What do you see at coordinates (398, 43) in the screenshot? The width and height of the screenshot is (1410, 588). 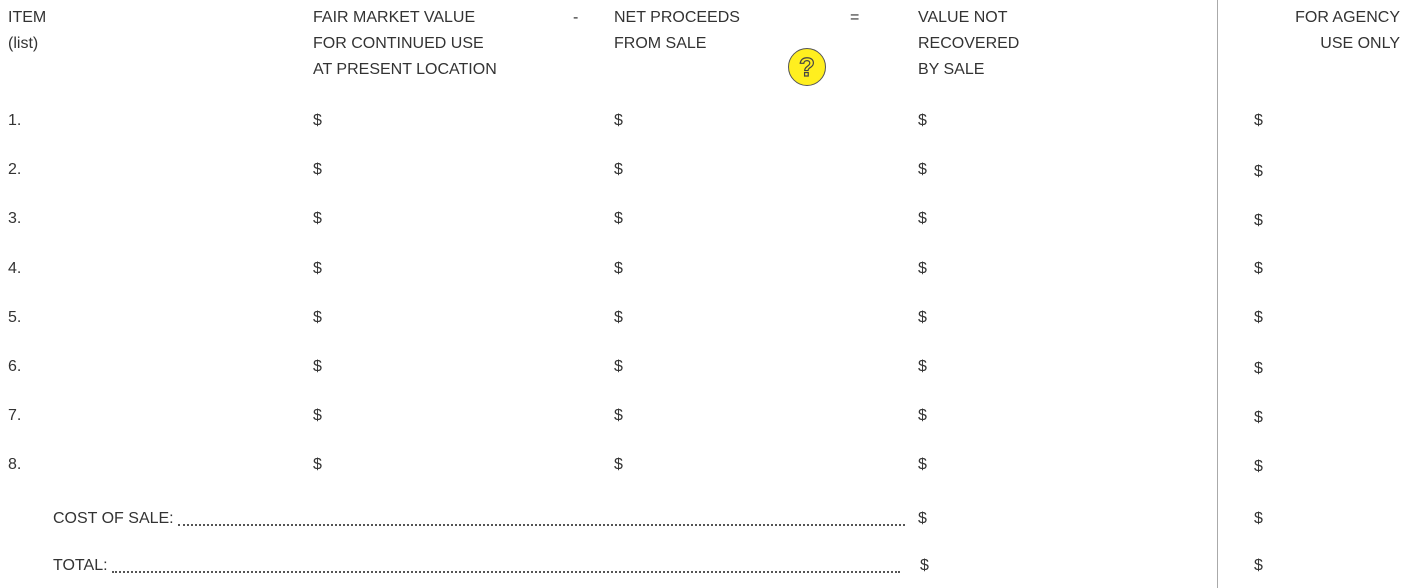 I see `header-fmv: FOR CONTINUED USE` at bounding box center [398, 43].